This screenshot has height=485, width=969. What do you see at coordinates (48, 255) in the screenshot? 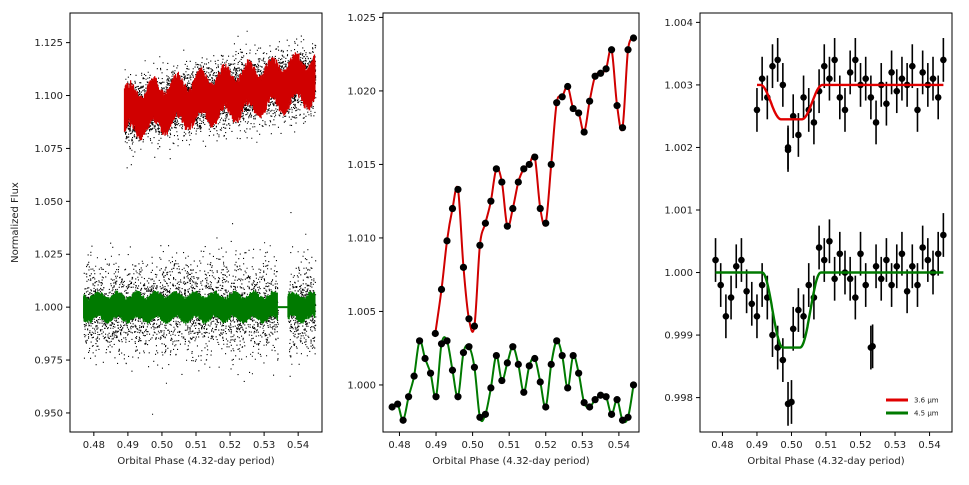
I see `y-tick-label: 1.025` at bounding box center [48, 255].